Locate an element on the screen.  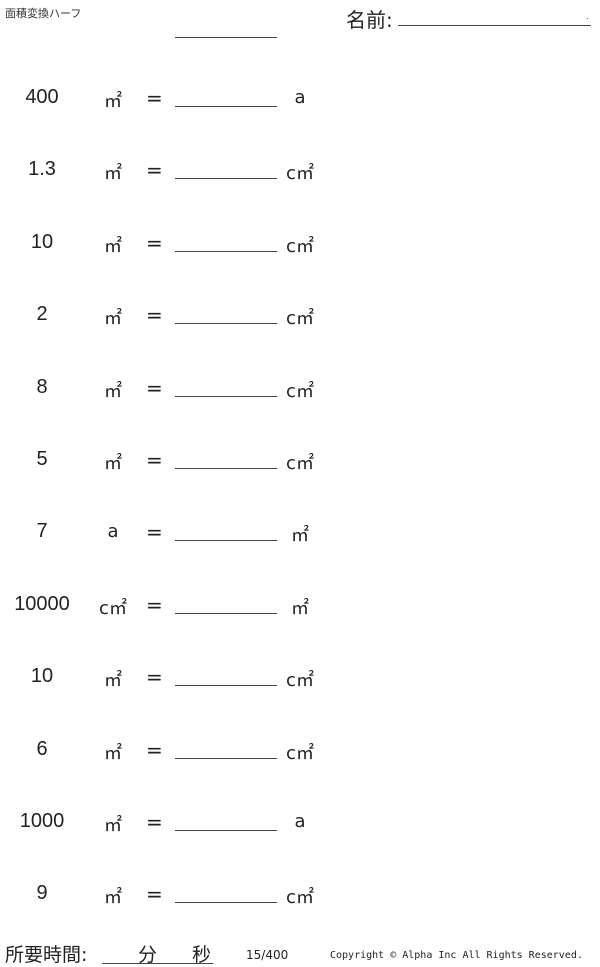
problem-row: 2 ㎡ = c㎡ is located at coordinates (300, 318).